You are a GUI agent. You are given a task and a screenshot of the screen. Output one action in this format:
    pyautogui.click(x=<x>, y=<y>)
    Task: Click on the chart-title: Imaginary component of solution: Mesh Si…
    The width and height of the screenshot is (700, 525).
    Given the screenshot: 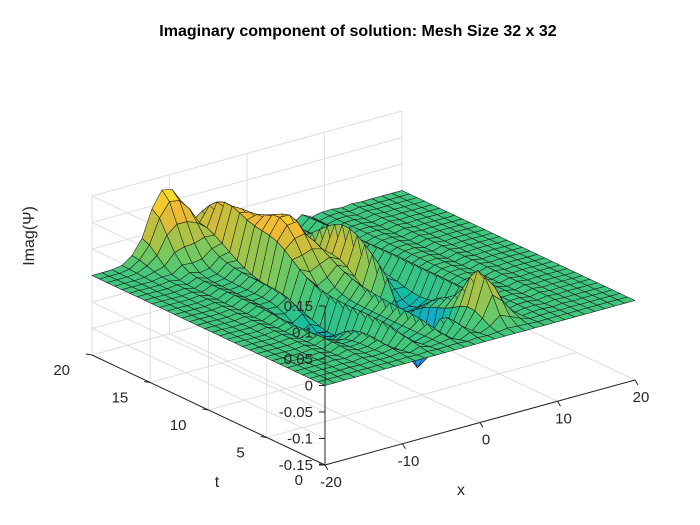 What is the action you would take?
    pyautogui.click(x=358, y=31)
    